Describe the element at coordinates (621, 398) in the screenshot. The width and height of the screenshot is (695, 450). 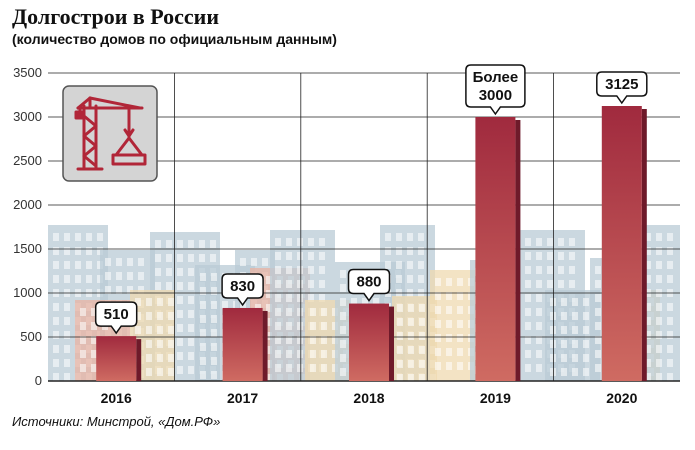
I see `x-category-label: 2020` at that location.